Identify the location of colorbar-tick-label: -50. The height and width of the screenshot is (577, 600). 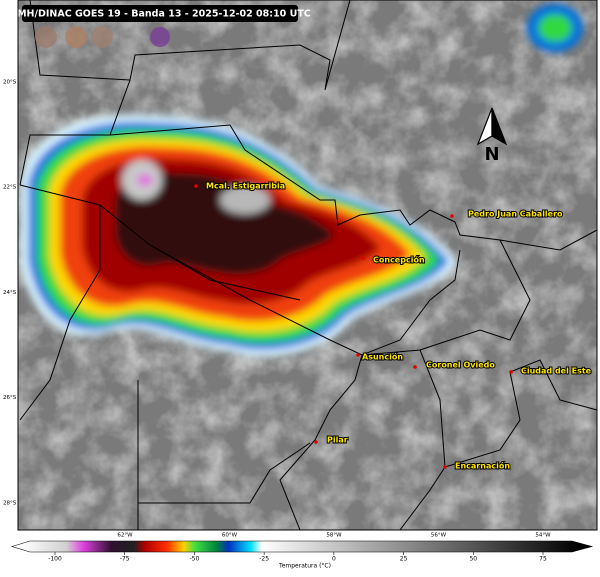
(195, 559).